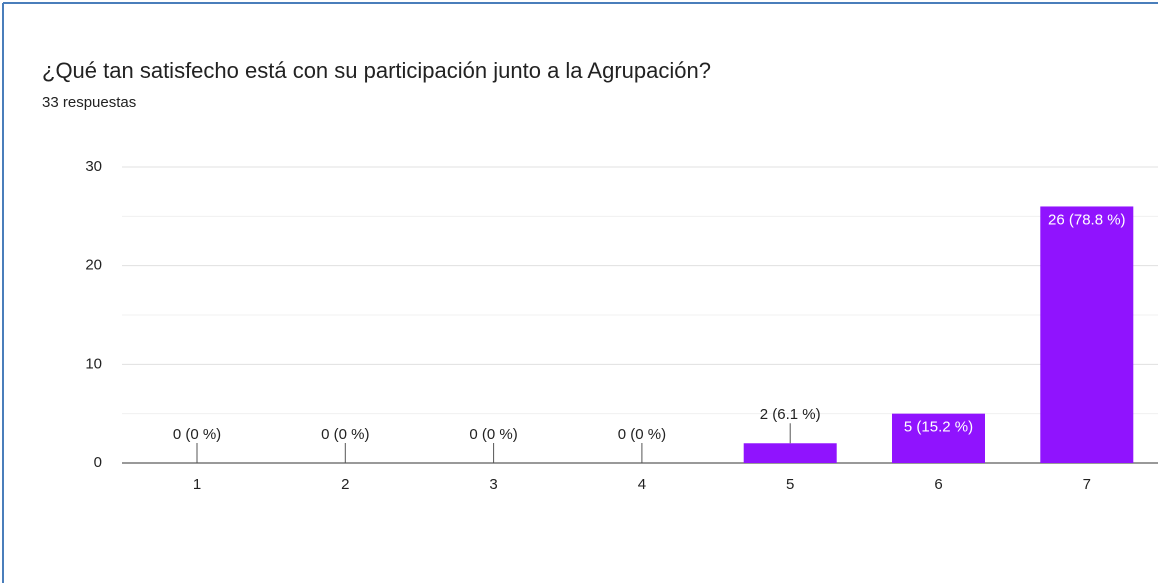 The height and width of the screenshot is (583, 1158). Describe the element at coordinates (345, 484) in the screenshot. I see `x-tick-label: 2` at that location.